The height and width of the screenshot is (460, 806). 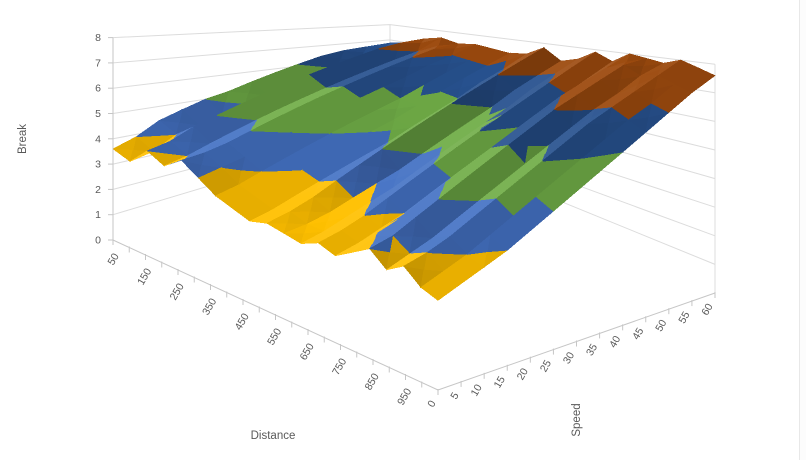 What do you see at coordinates (500, 382) in the screenshot?
I see `speed-tick-label: 15` at bounding box center [500, 382].